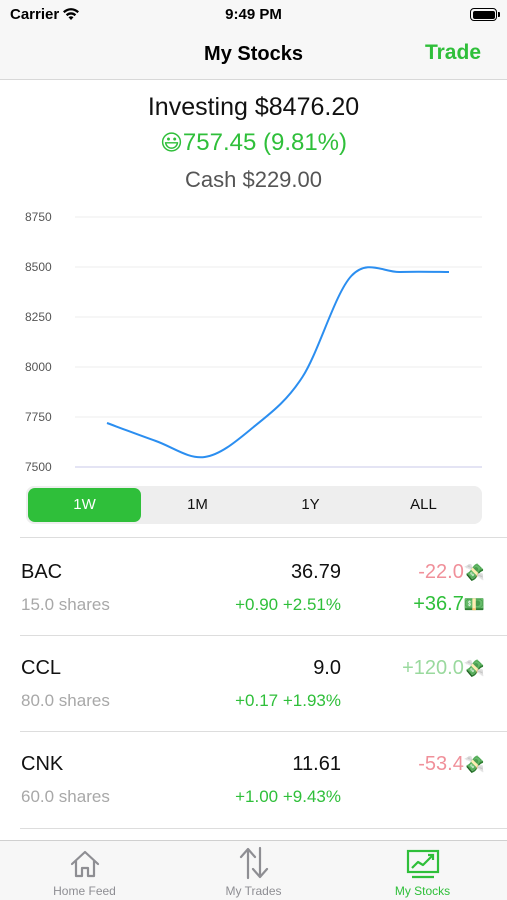  Describe the element at coordinates (316, 764) in the screenshot. I see `stock-price: 11.61` at that location.